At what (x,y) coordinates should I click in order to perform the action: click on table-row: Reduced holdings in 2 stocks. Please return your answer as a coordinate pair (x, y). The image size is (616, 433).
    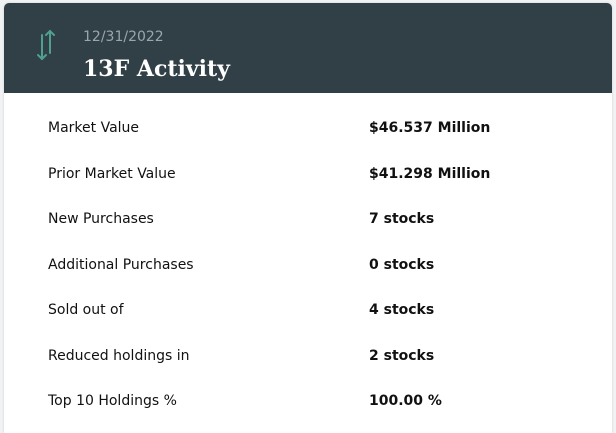
    Looking at the image, I should click on (308, 358).